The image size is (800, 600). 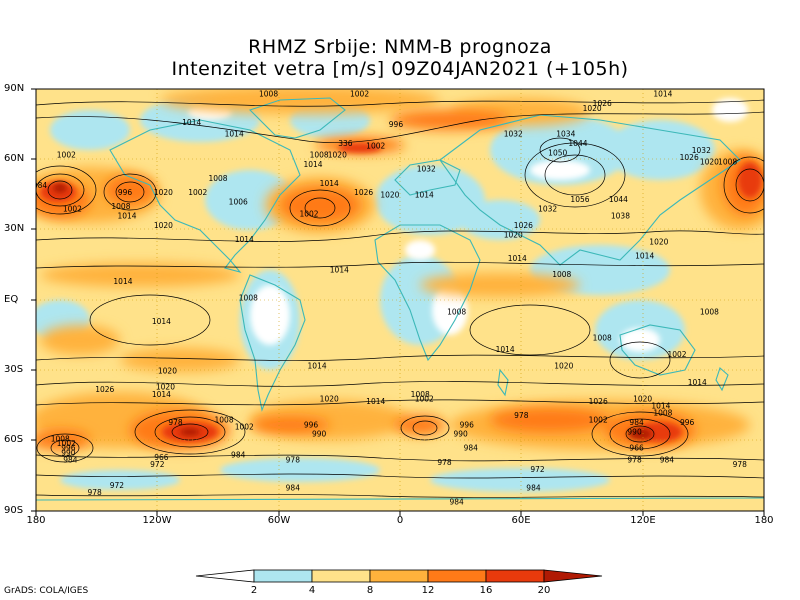 What do you see at coordinates (643, 520) in the screenshot?
I see `lon-label-120e: 120E` at bounding box center [643, 520].